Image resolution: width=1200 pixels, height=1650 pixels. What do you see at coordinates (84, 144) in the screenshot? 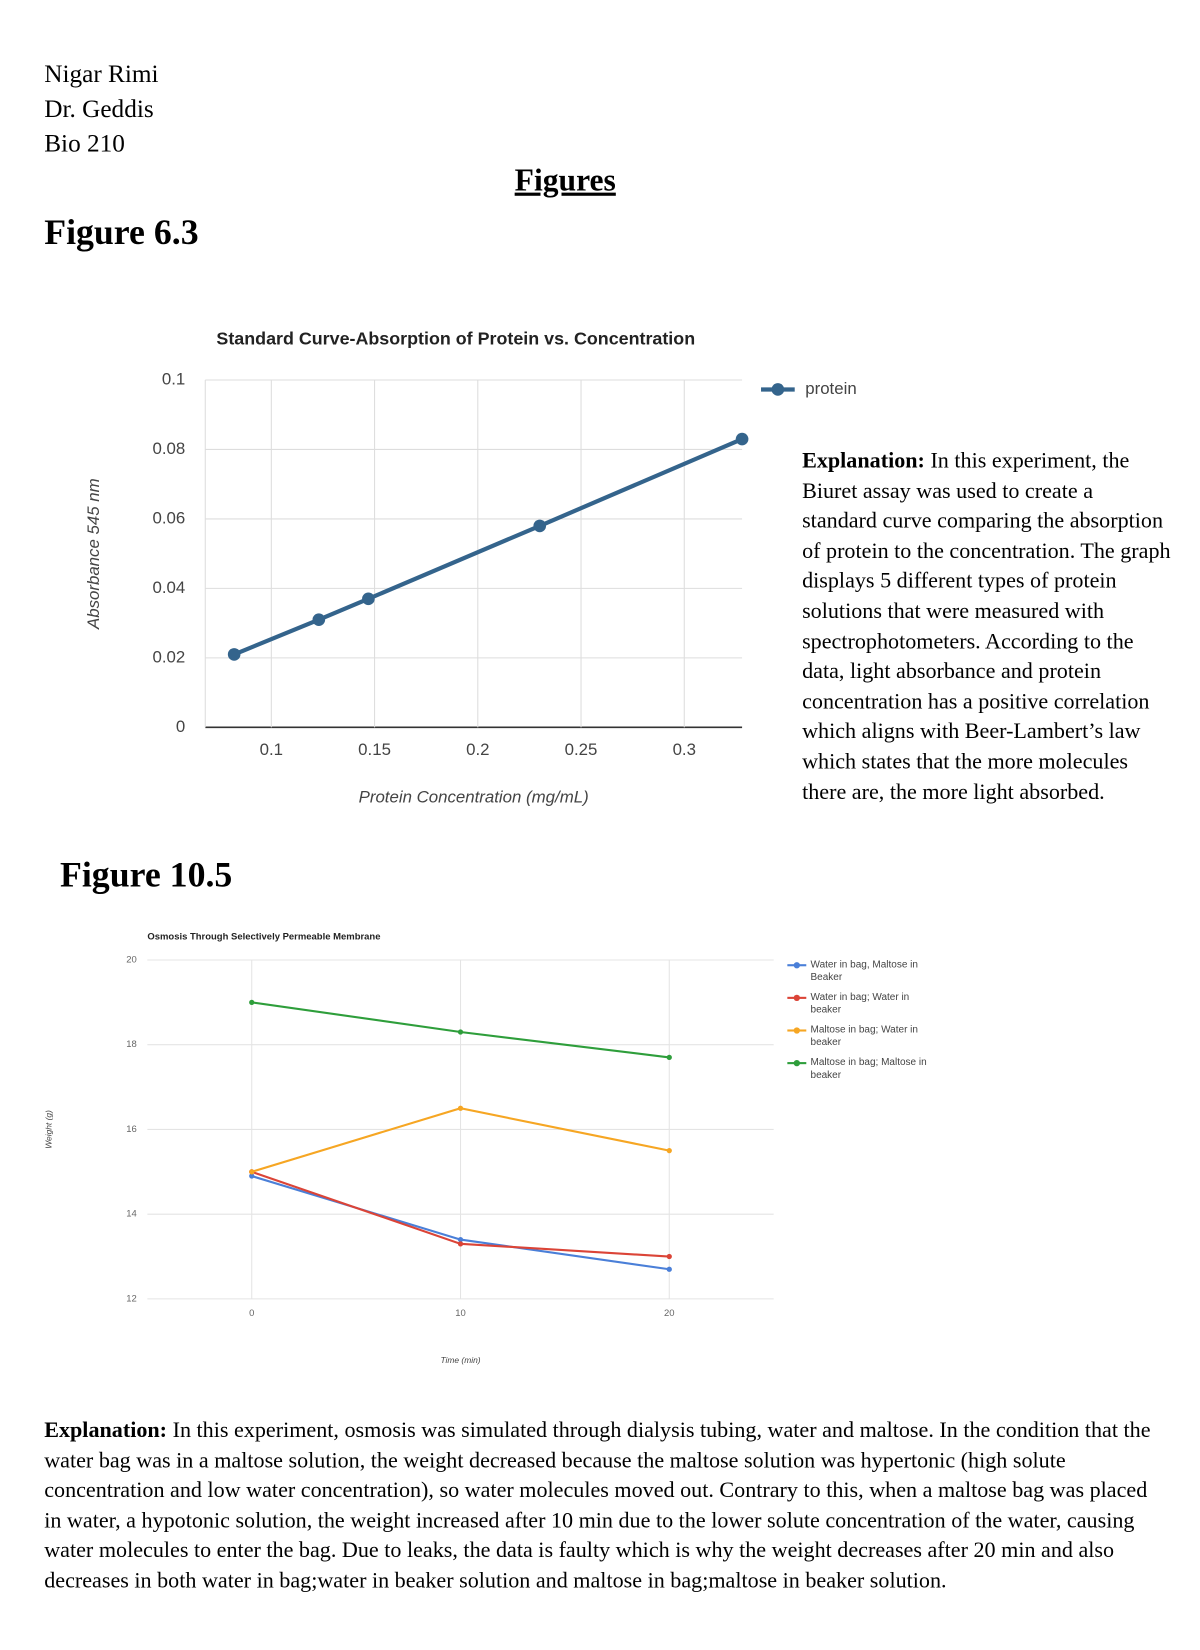
I see `course: Bio 210` at bounding box center [84, 144].